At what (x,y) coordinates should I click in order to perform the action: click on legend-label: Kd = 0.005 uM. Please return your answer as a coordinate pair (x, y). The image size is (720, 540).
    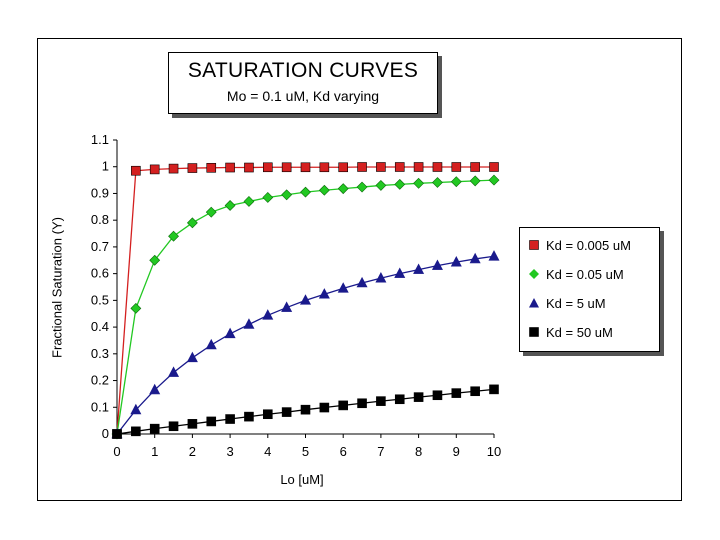
    Looking at the image, I should click on (588, 245).